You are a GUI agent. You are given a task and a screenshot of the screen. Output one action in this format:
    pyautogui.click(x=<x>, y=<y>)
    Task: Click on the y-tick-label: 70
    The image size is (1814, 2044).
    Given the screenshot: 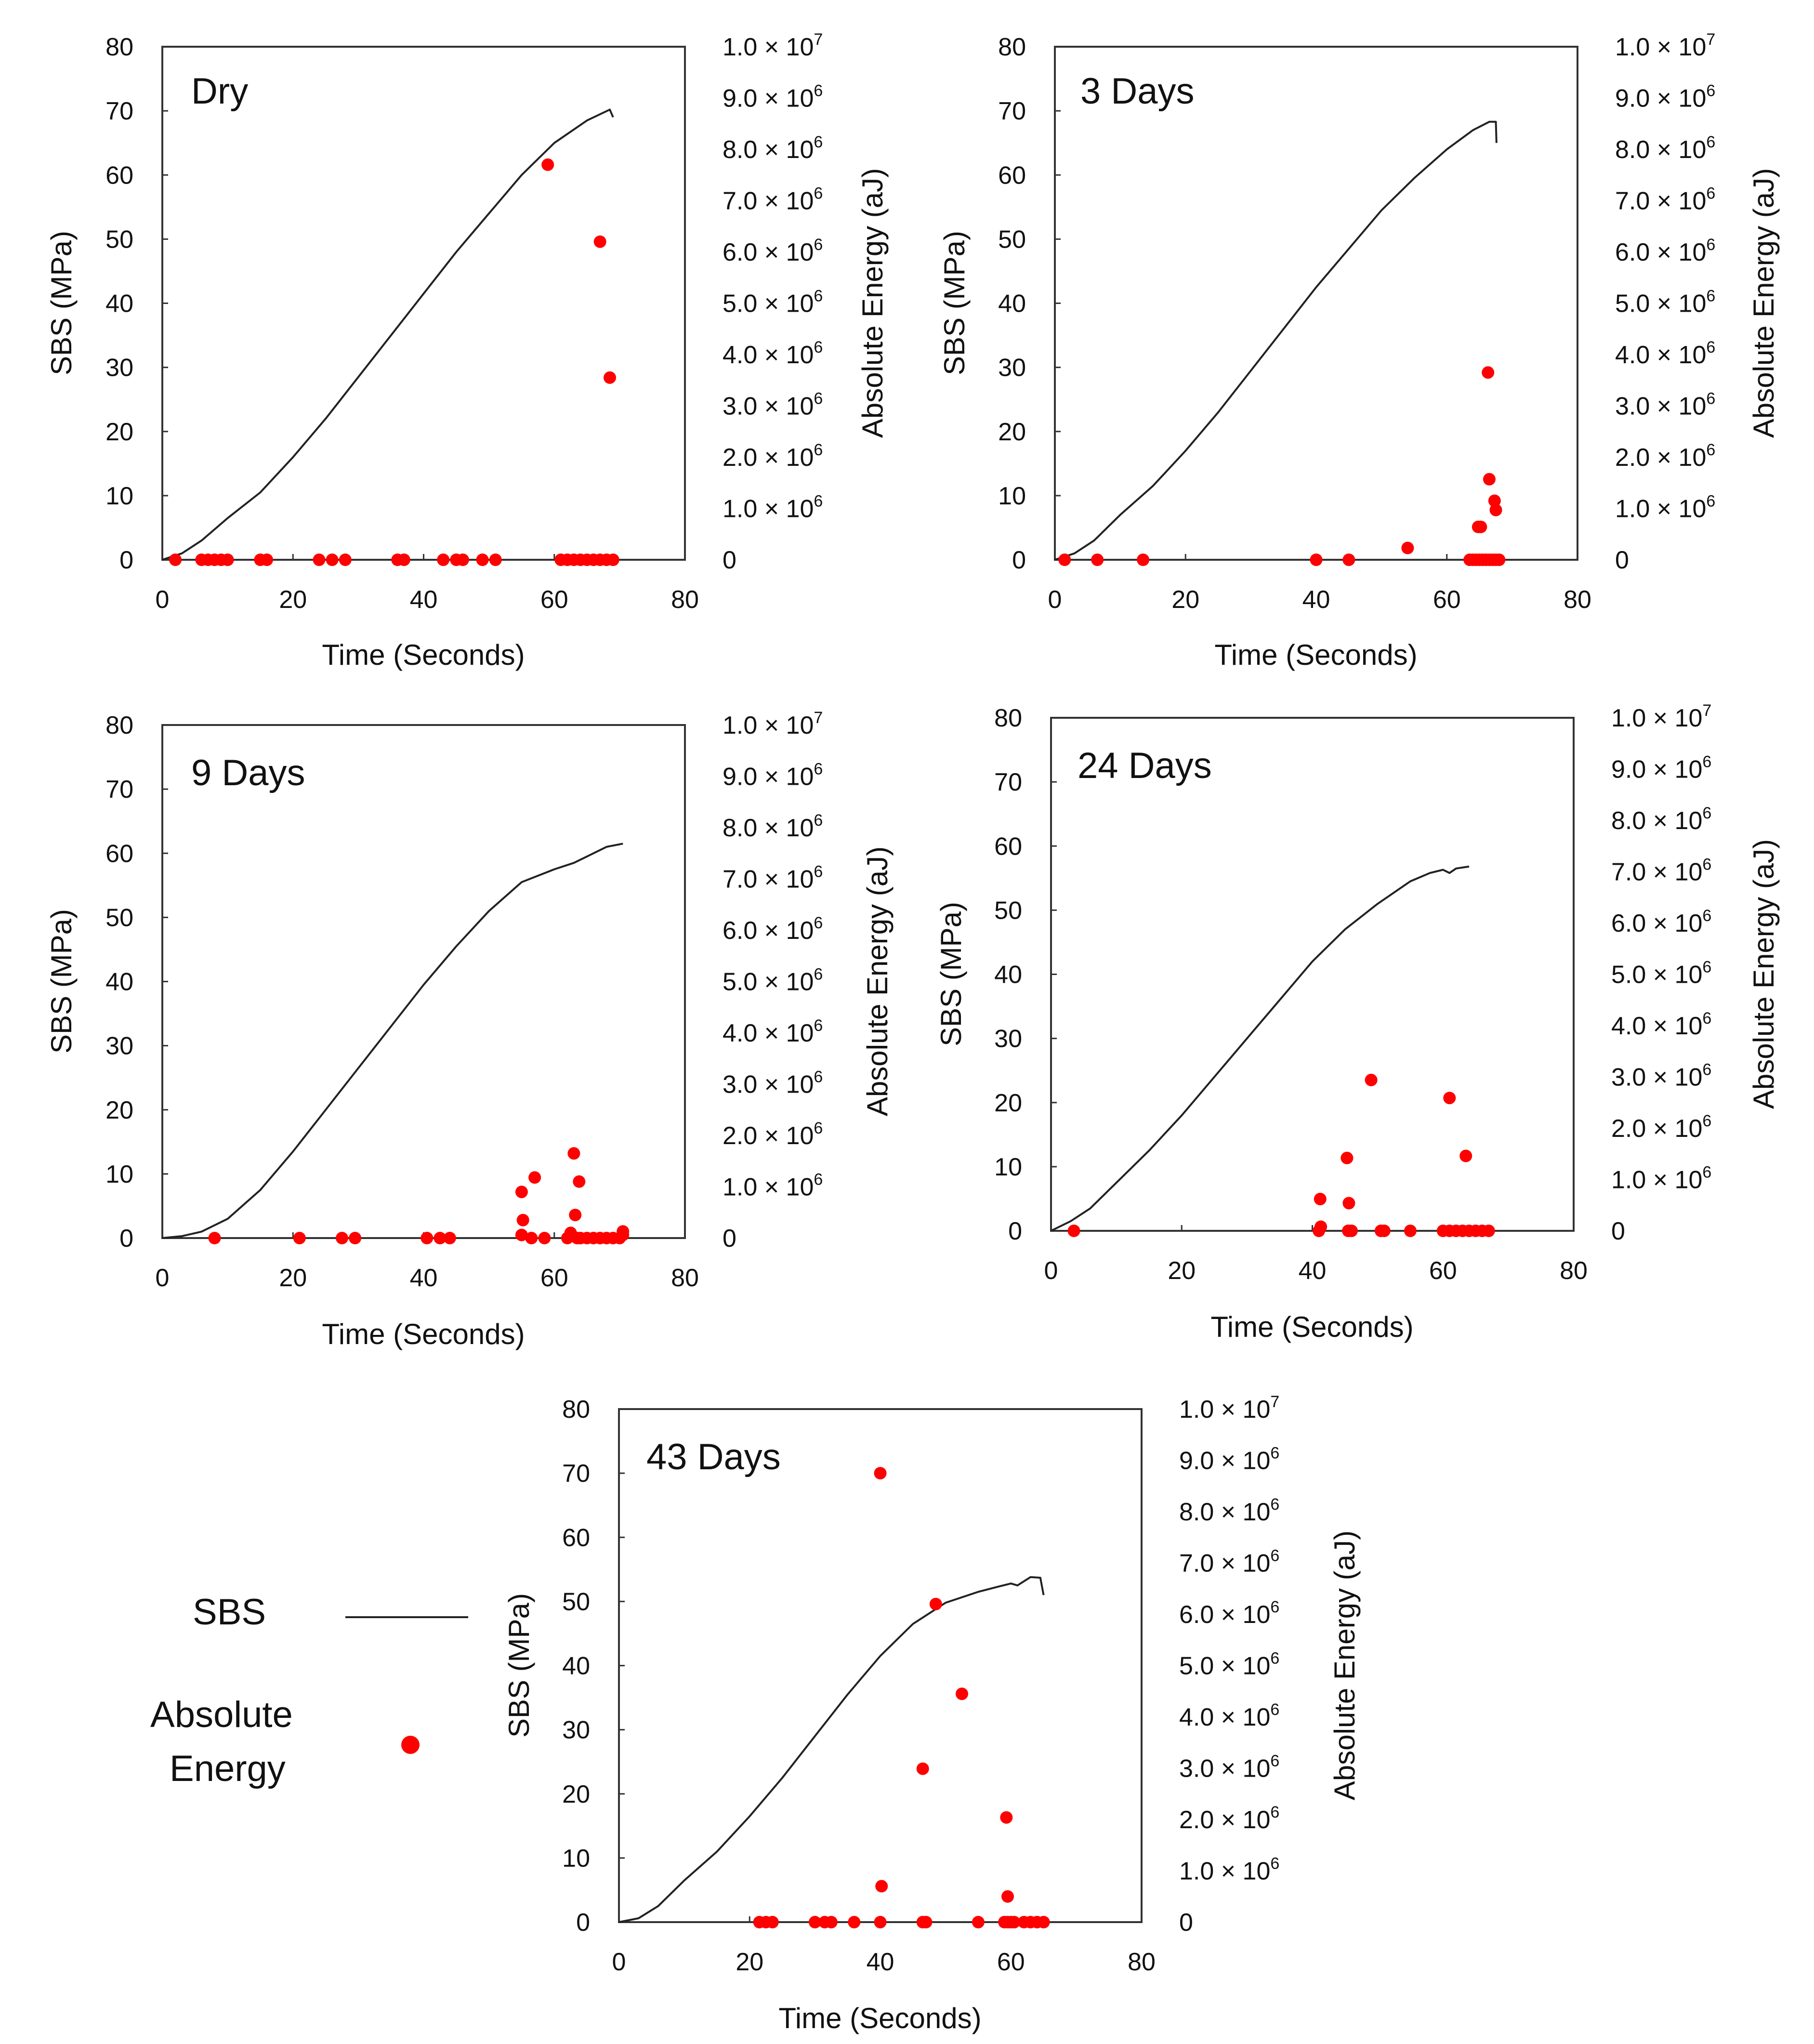 What is the action you would take?
    pyautogui.click(x=576, y=1474)
    